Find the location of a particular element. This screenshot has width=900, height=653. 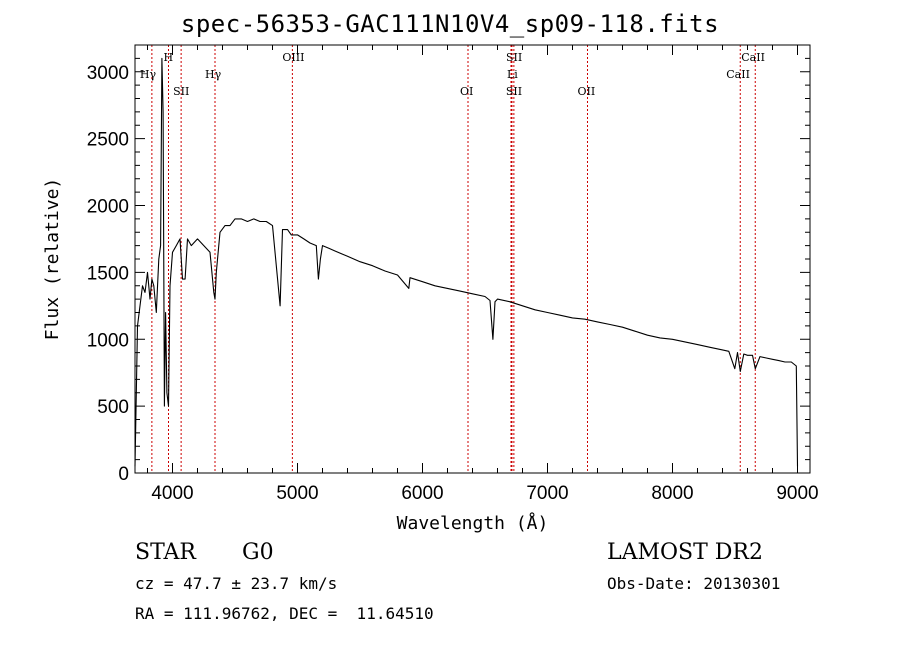

x-axis-label: Wavelength (Å) is located at coordinates (473, 523).